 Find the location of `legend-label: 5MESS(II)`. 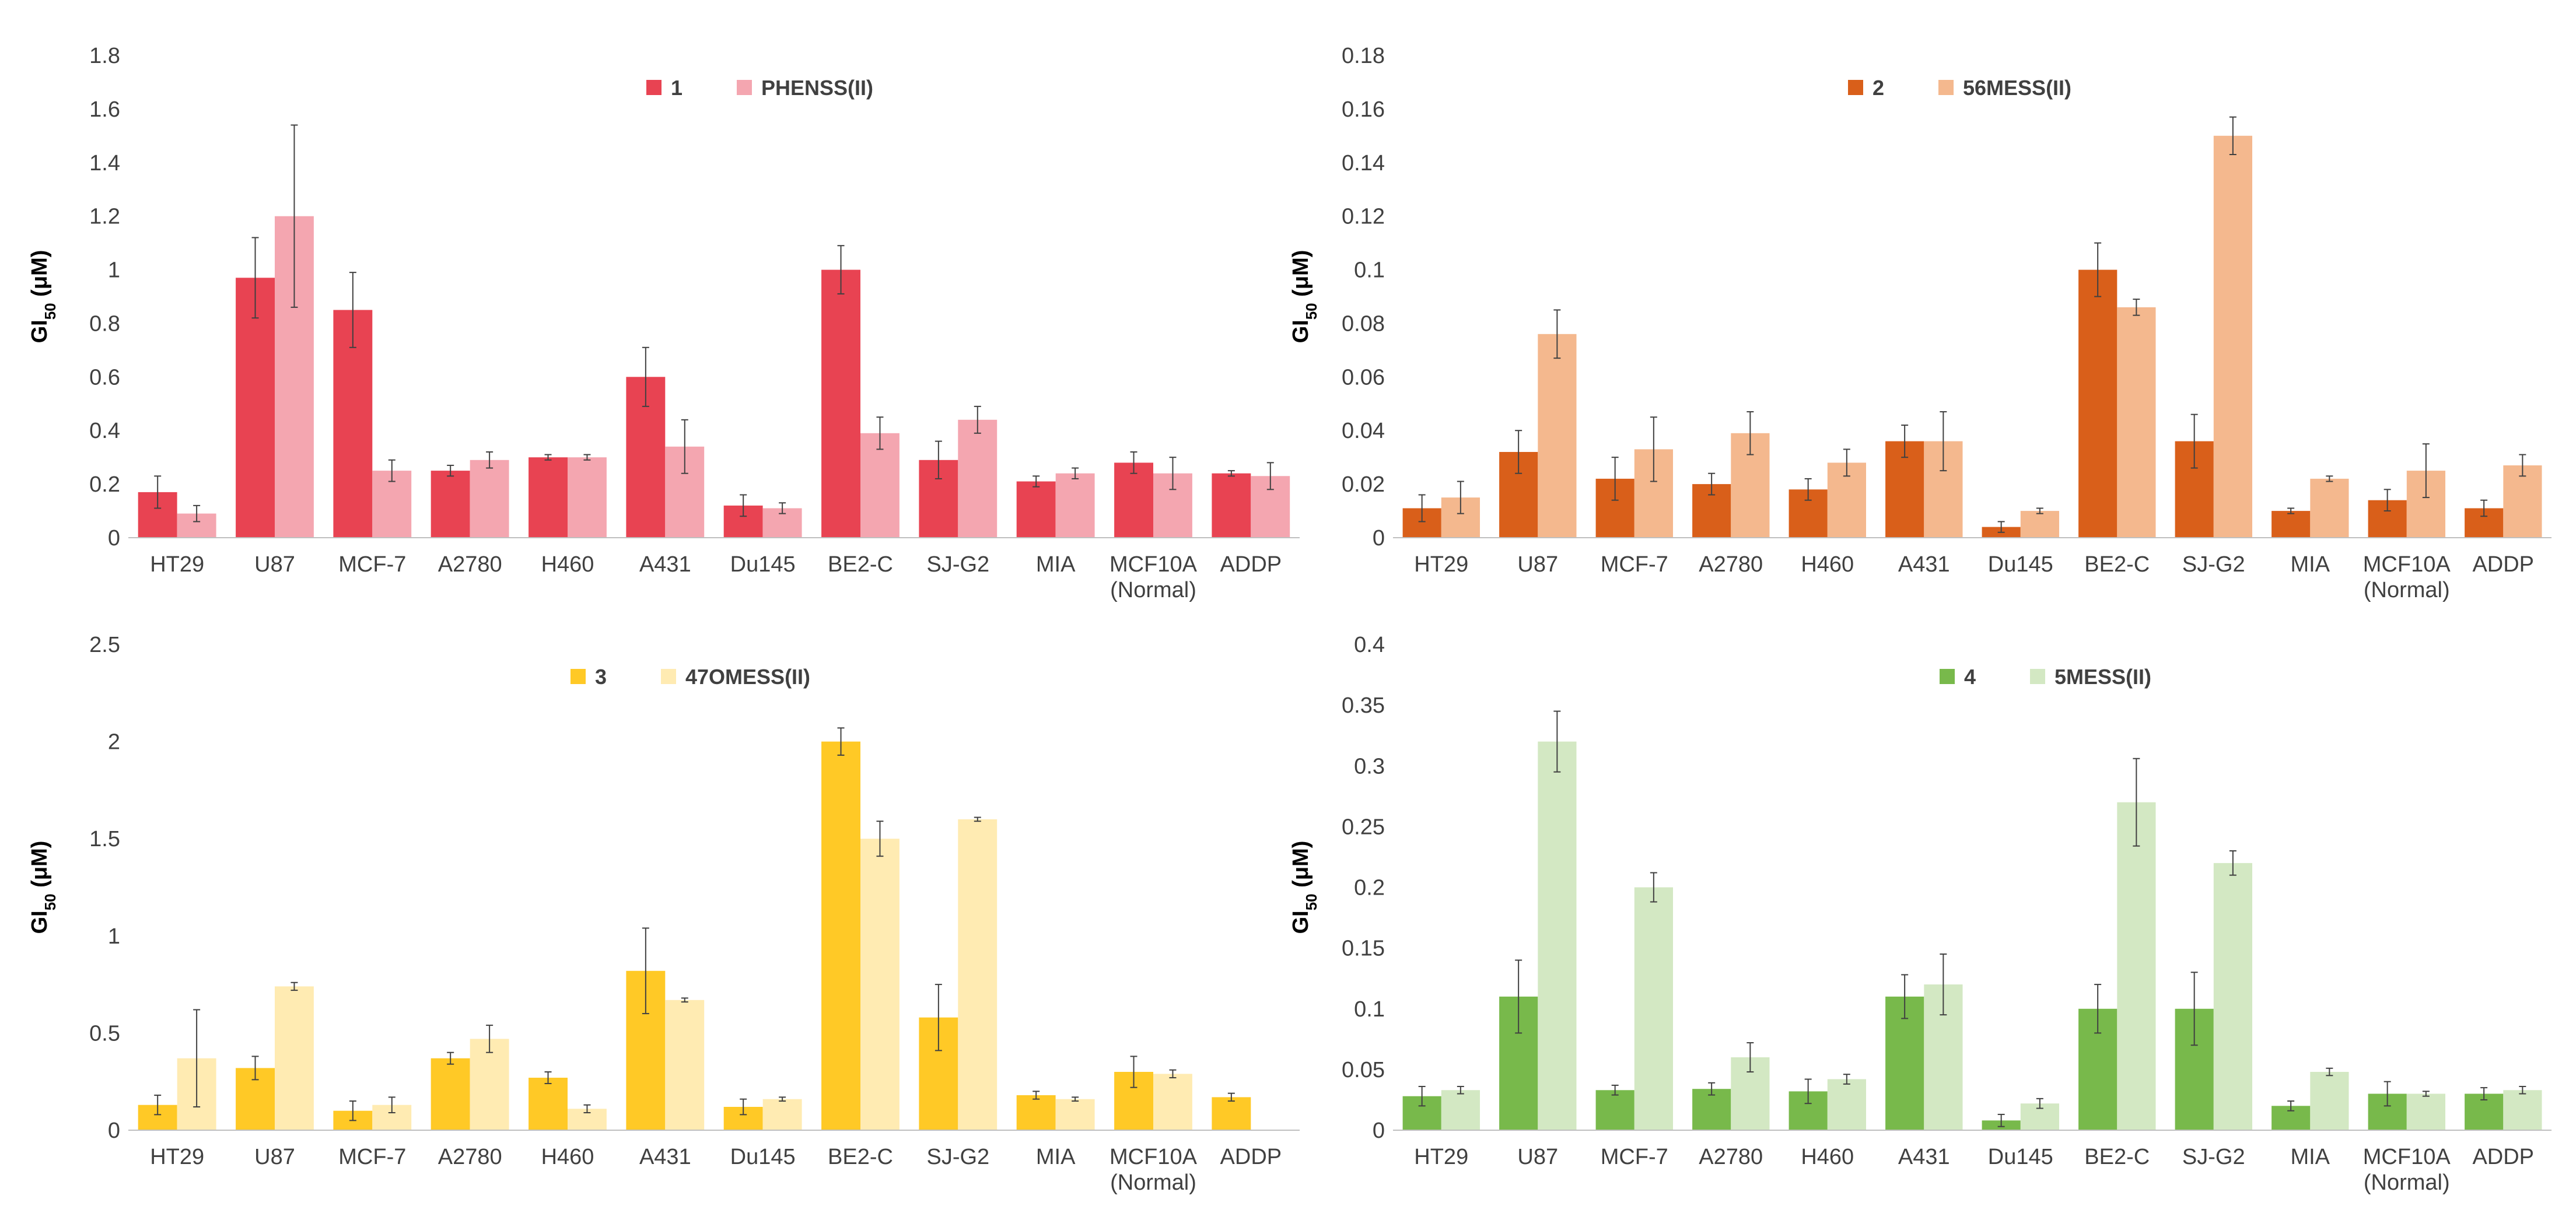

legend-label: 5MESS(II) is located at coordinates (2102, 677).